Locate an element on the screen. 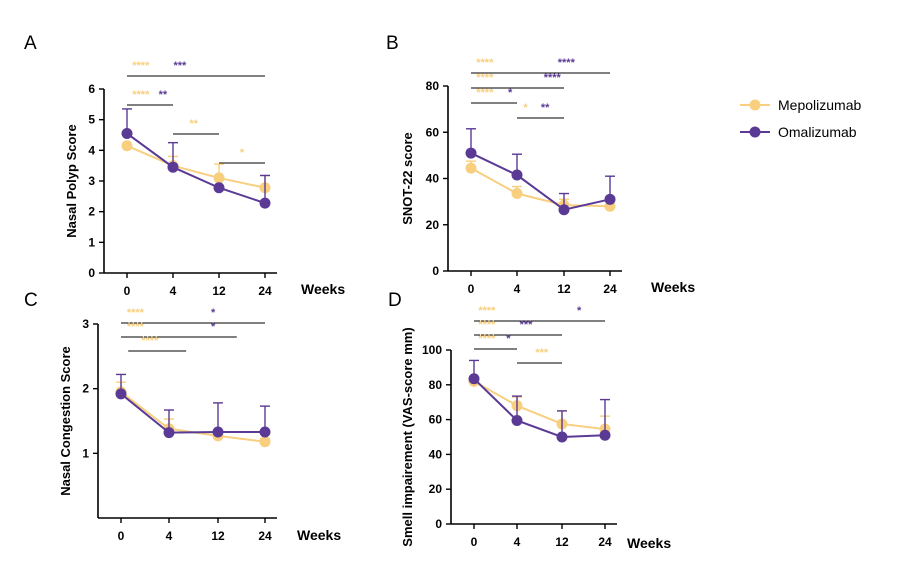  panel-a-omalizumab-line is located at coordinates (196, 168).